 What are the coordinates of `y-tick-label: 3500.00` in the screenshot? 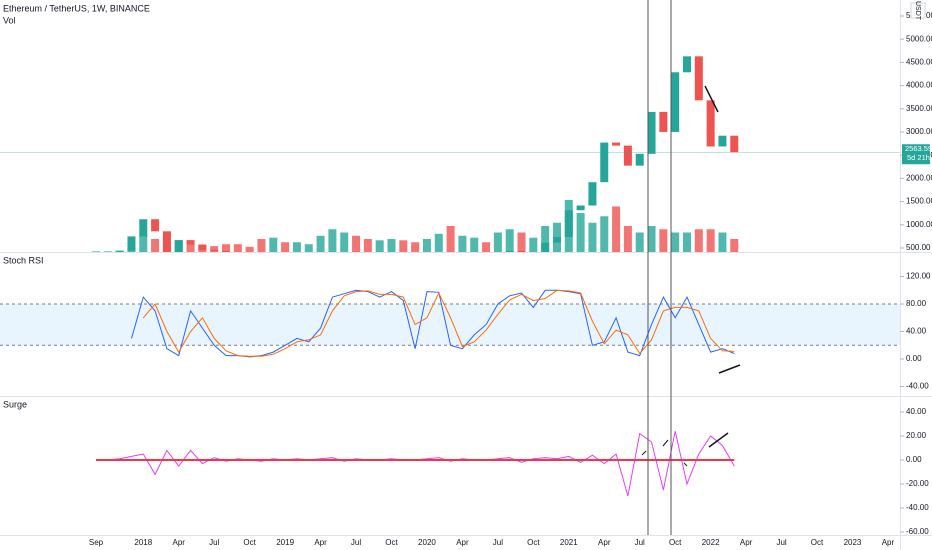 It's located at (919, 108).